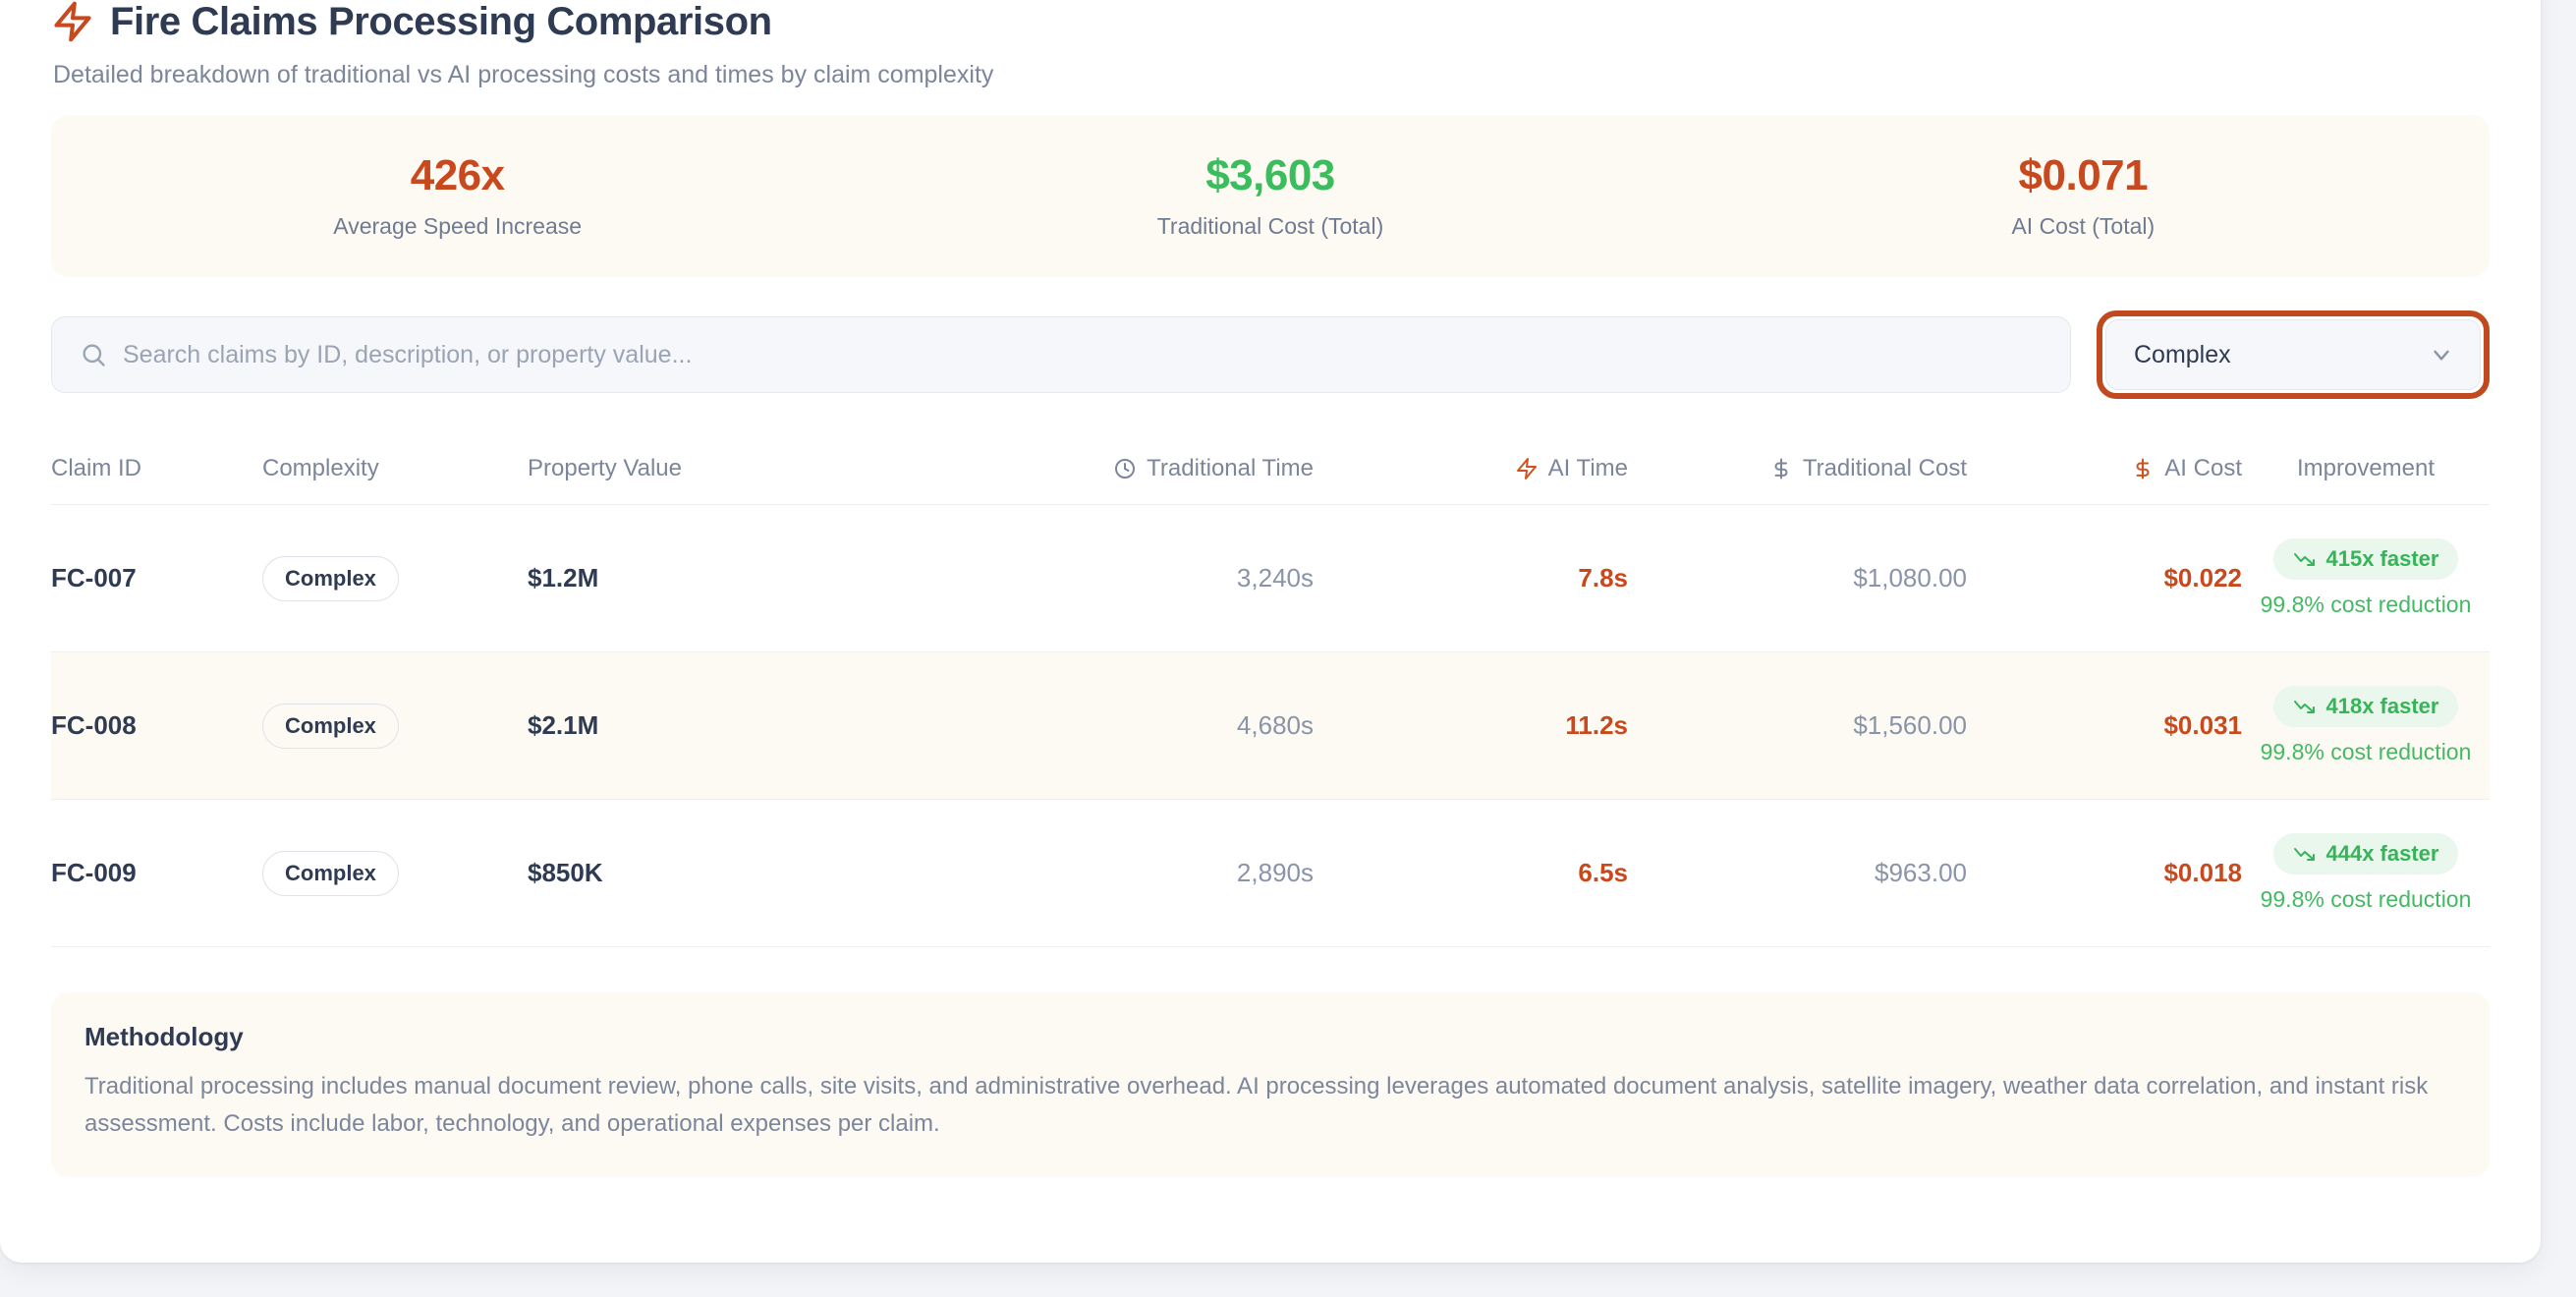  What do you see at coordinates (2083, 175) in the screenshot?
I see `stat-value: $0.071` at bounding box center [2083, 175].